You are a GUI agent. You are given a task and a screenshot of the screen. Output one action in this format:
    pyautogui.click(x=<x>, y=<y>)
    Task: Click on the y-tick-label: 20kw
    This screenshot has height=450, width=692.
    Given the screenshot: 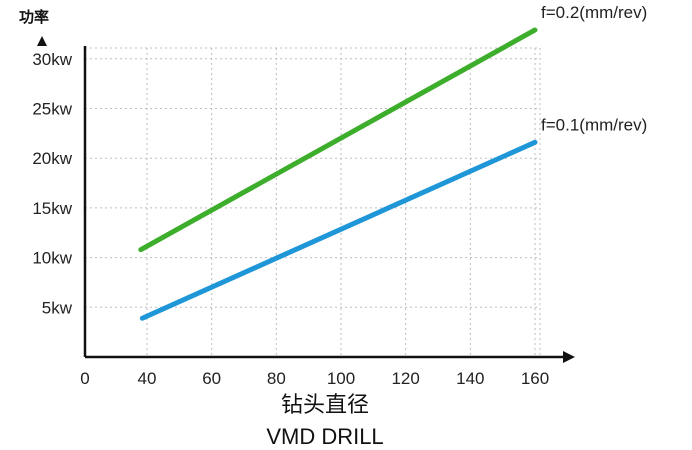 What is the action you would take?
    pyautogui.click(x=52, y=158)
    